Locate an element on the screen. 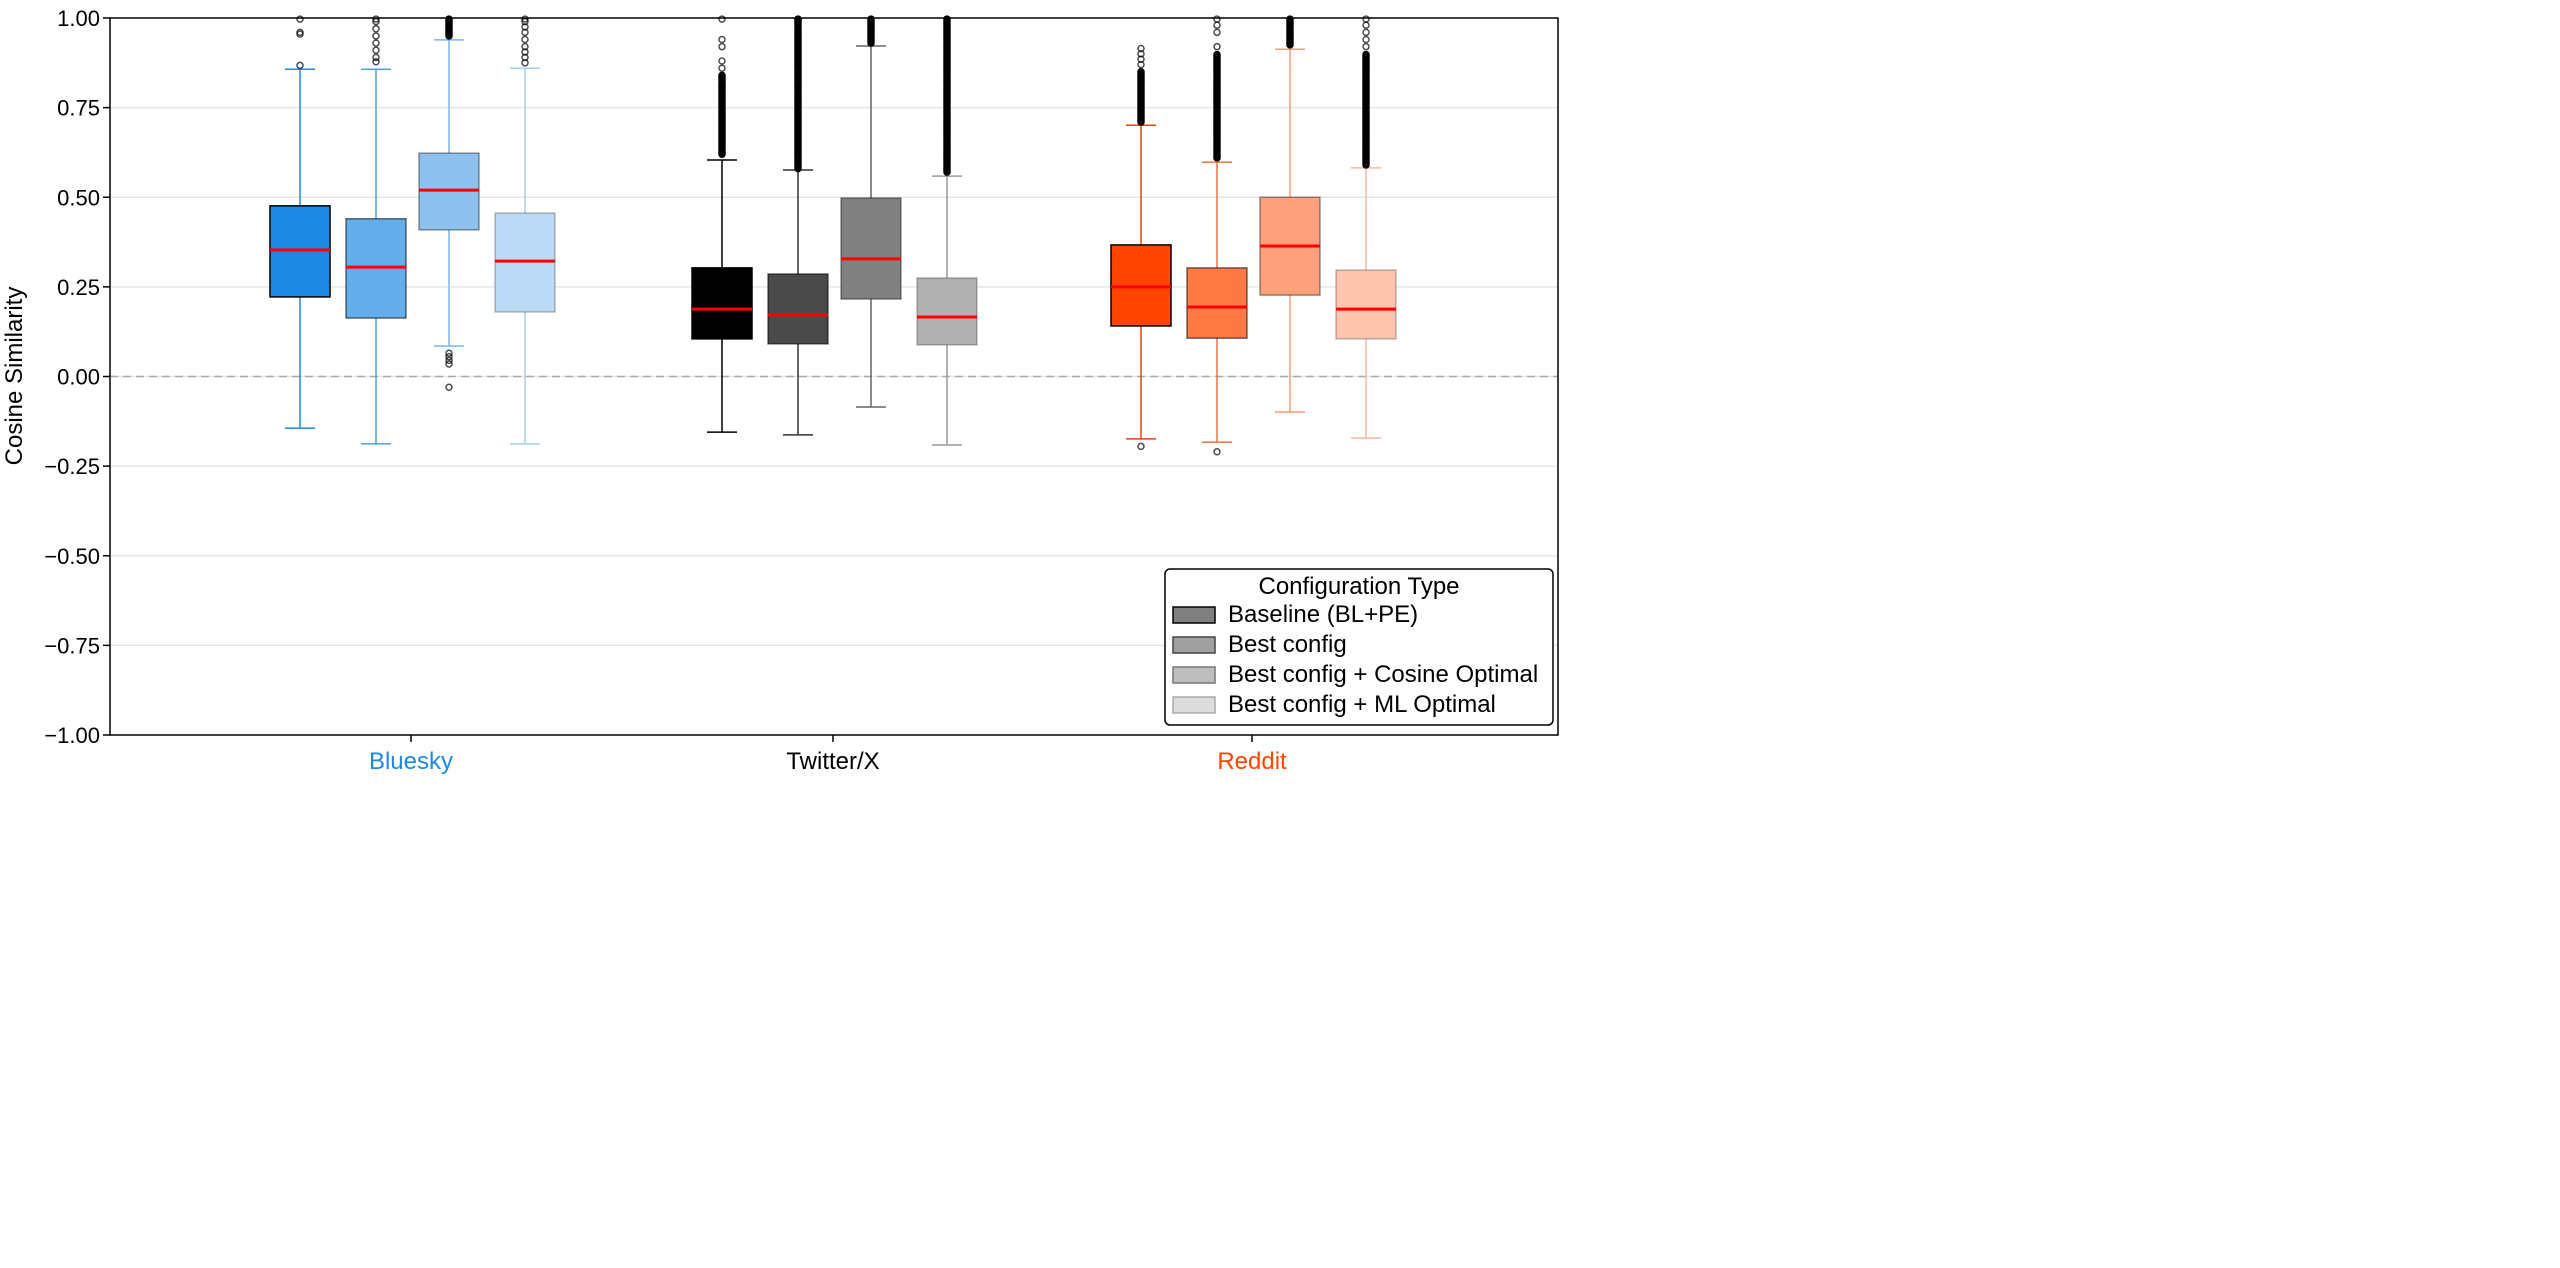 Image resolution: width=2560 pixels, height=1268 pixels. y-tick-label: 1.00 is located at coordinates (78, 18).